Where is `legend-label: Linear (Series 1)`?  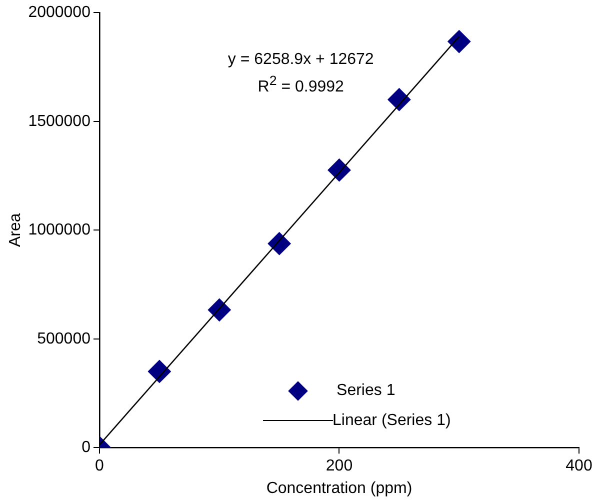 legend-label: Linear (Series 1) is located at coordinates (391, 421).